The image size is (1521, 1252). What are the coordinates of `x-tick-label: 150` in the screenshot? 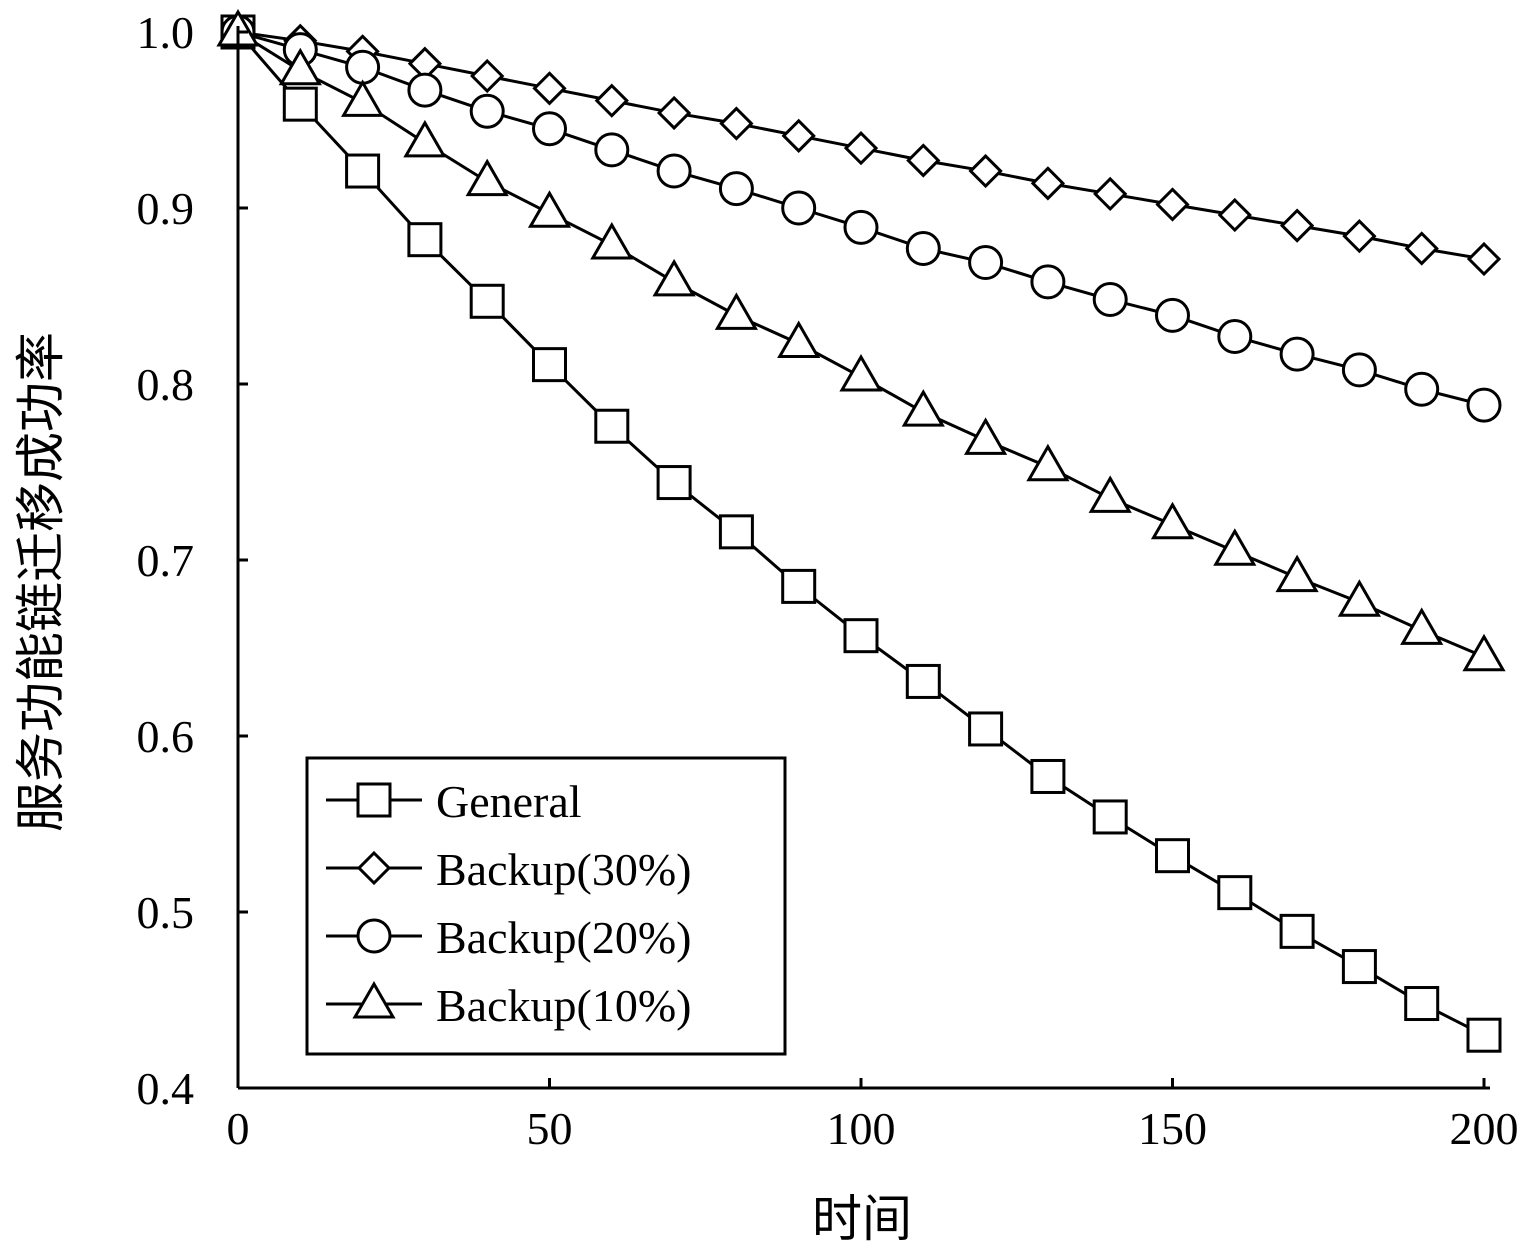 It's located at (1172, 1128).